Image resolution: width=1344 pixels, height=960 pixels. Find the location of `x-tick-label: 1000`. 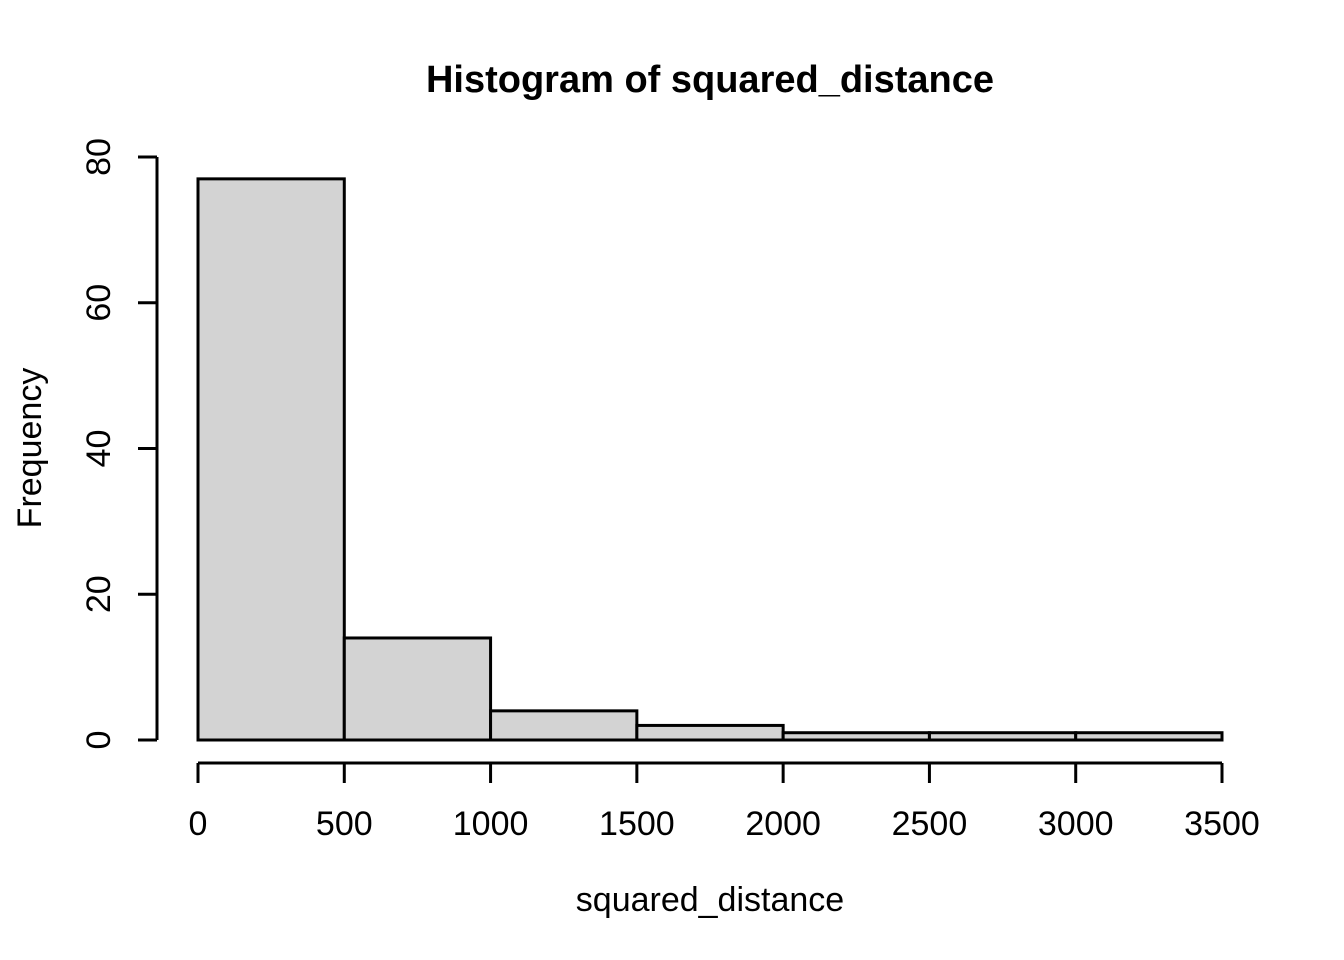

x-tick-label: 1000 is located at coordinates (491, 824).